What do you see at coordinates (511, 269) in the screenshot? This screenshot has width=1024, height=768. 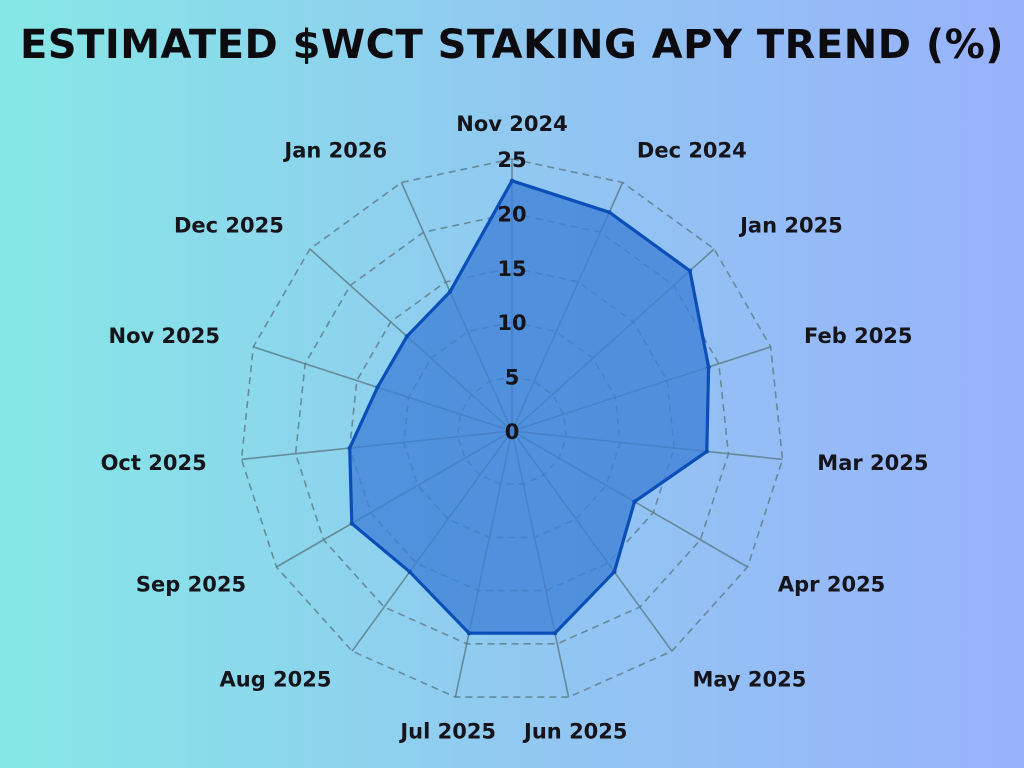 I see `tick-label-15: 15` at bounding box center [511, 269].